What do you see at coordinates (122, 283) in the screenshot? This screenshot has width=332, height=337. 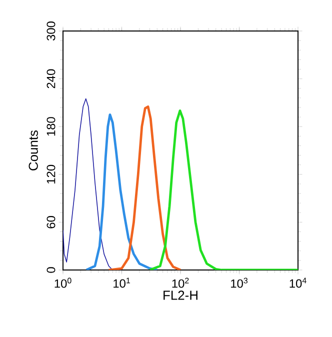 I see `x-tick-label: 10$^{1}$` at bounding box center [122, 283].